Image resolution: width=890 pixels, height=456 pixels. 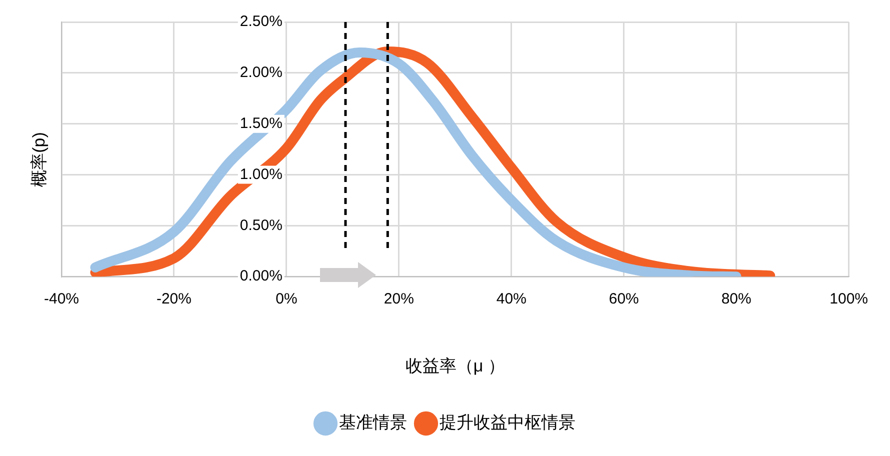 What do you see at coordinates (39, 160) in the screenshot?
I see `y-axis-title: 概率(p)` at bounding box center [39, 160].